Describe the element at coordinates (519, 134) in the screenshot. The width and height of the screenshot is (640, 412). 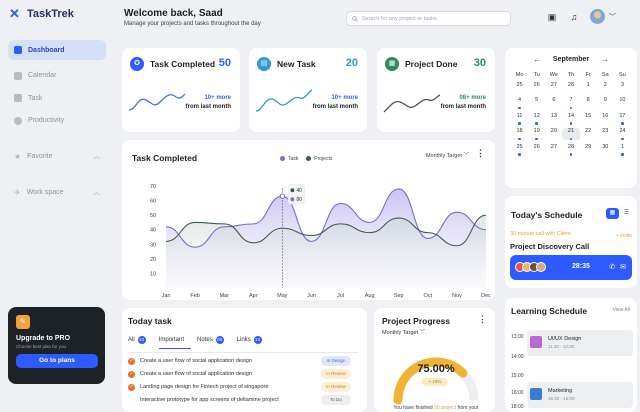
I see `calendar-day: 18` at that location.